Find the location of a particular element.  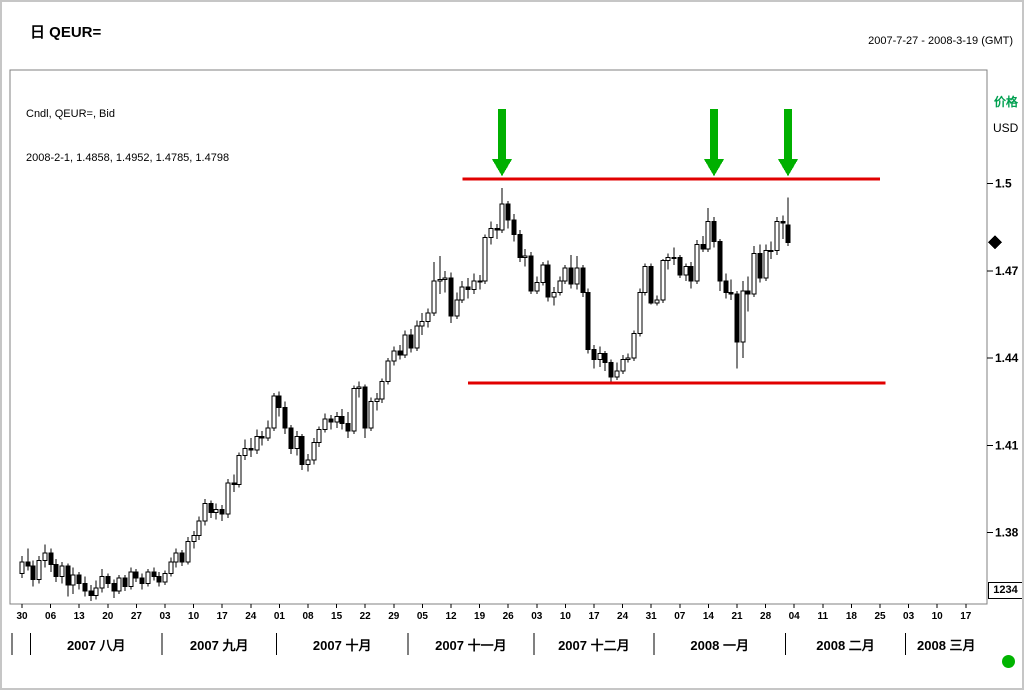

x-tick-label: 08 is located at coordinates (308, 616).